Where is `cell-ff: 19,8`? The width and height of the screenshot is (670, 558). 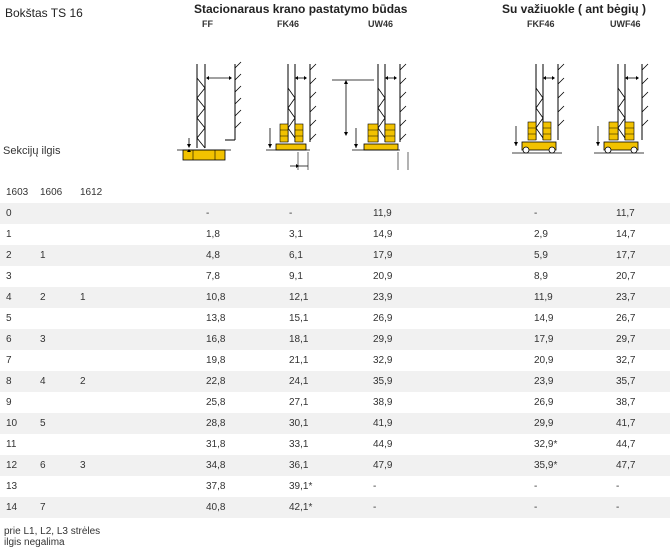
cell-ff: 19,8 is located at coordinates (216, 360).